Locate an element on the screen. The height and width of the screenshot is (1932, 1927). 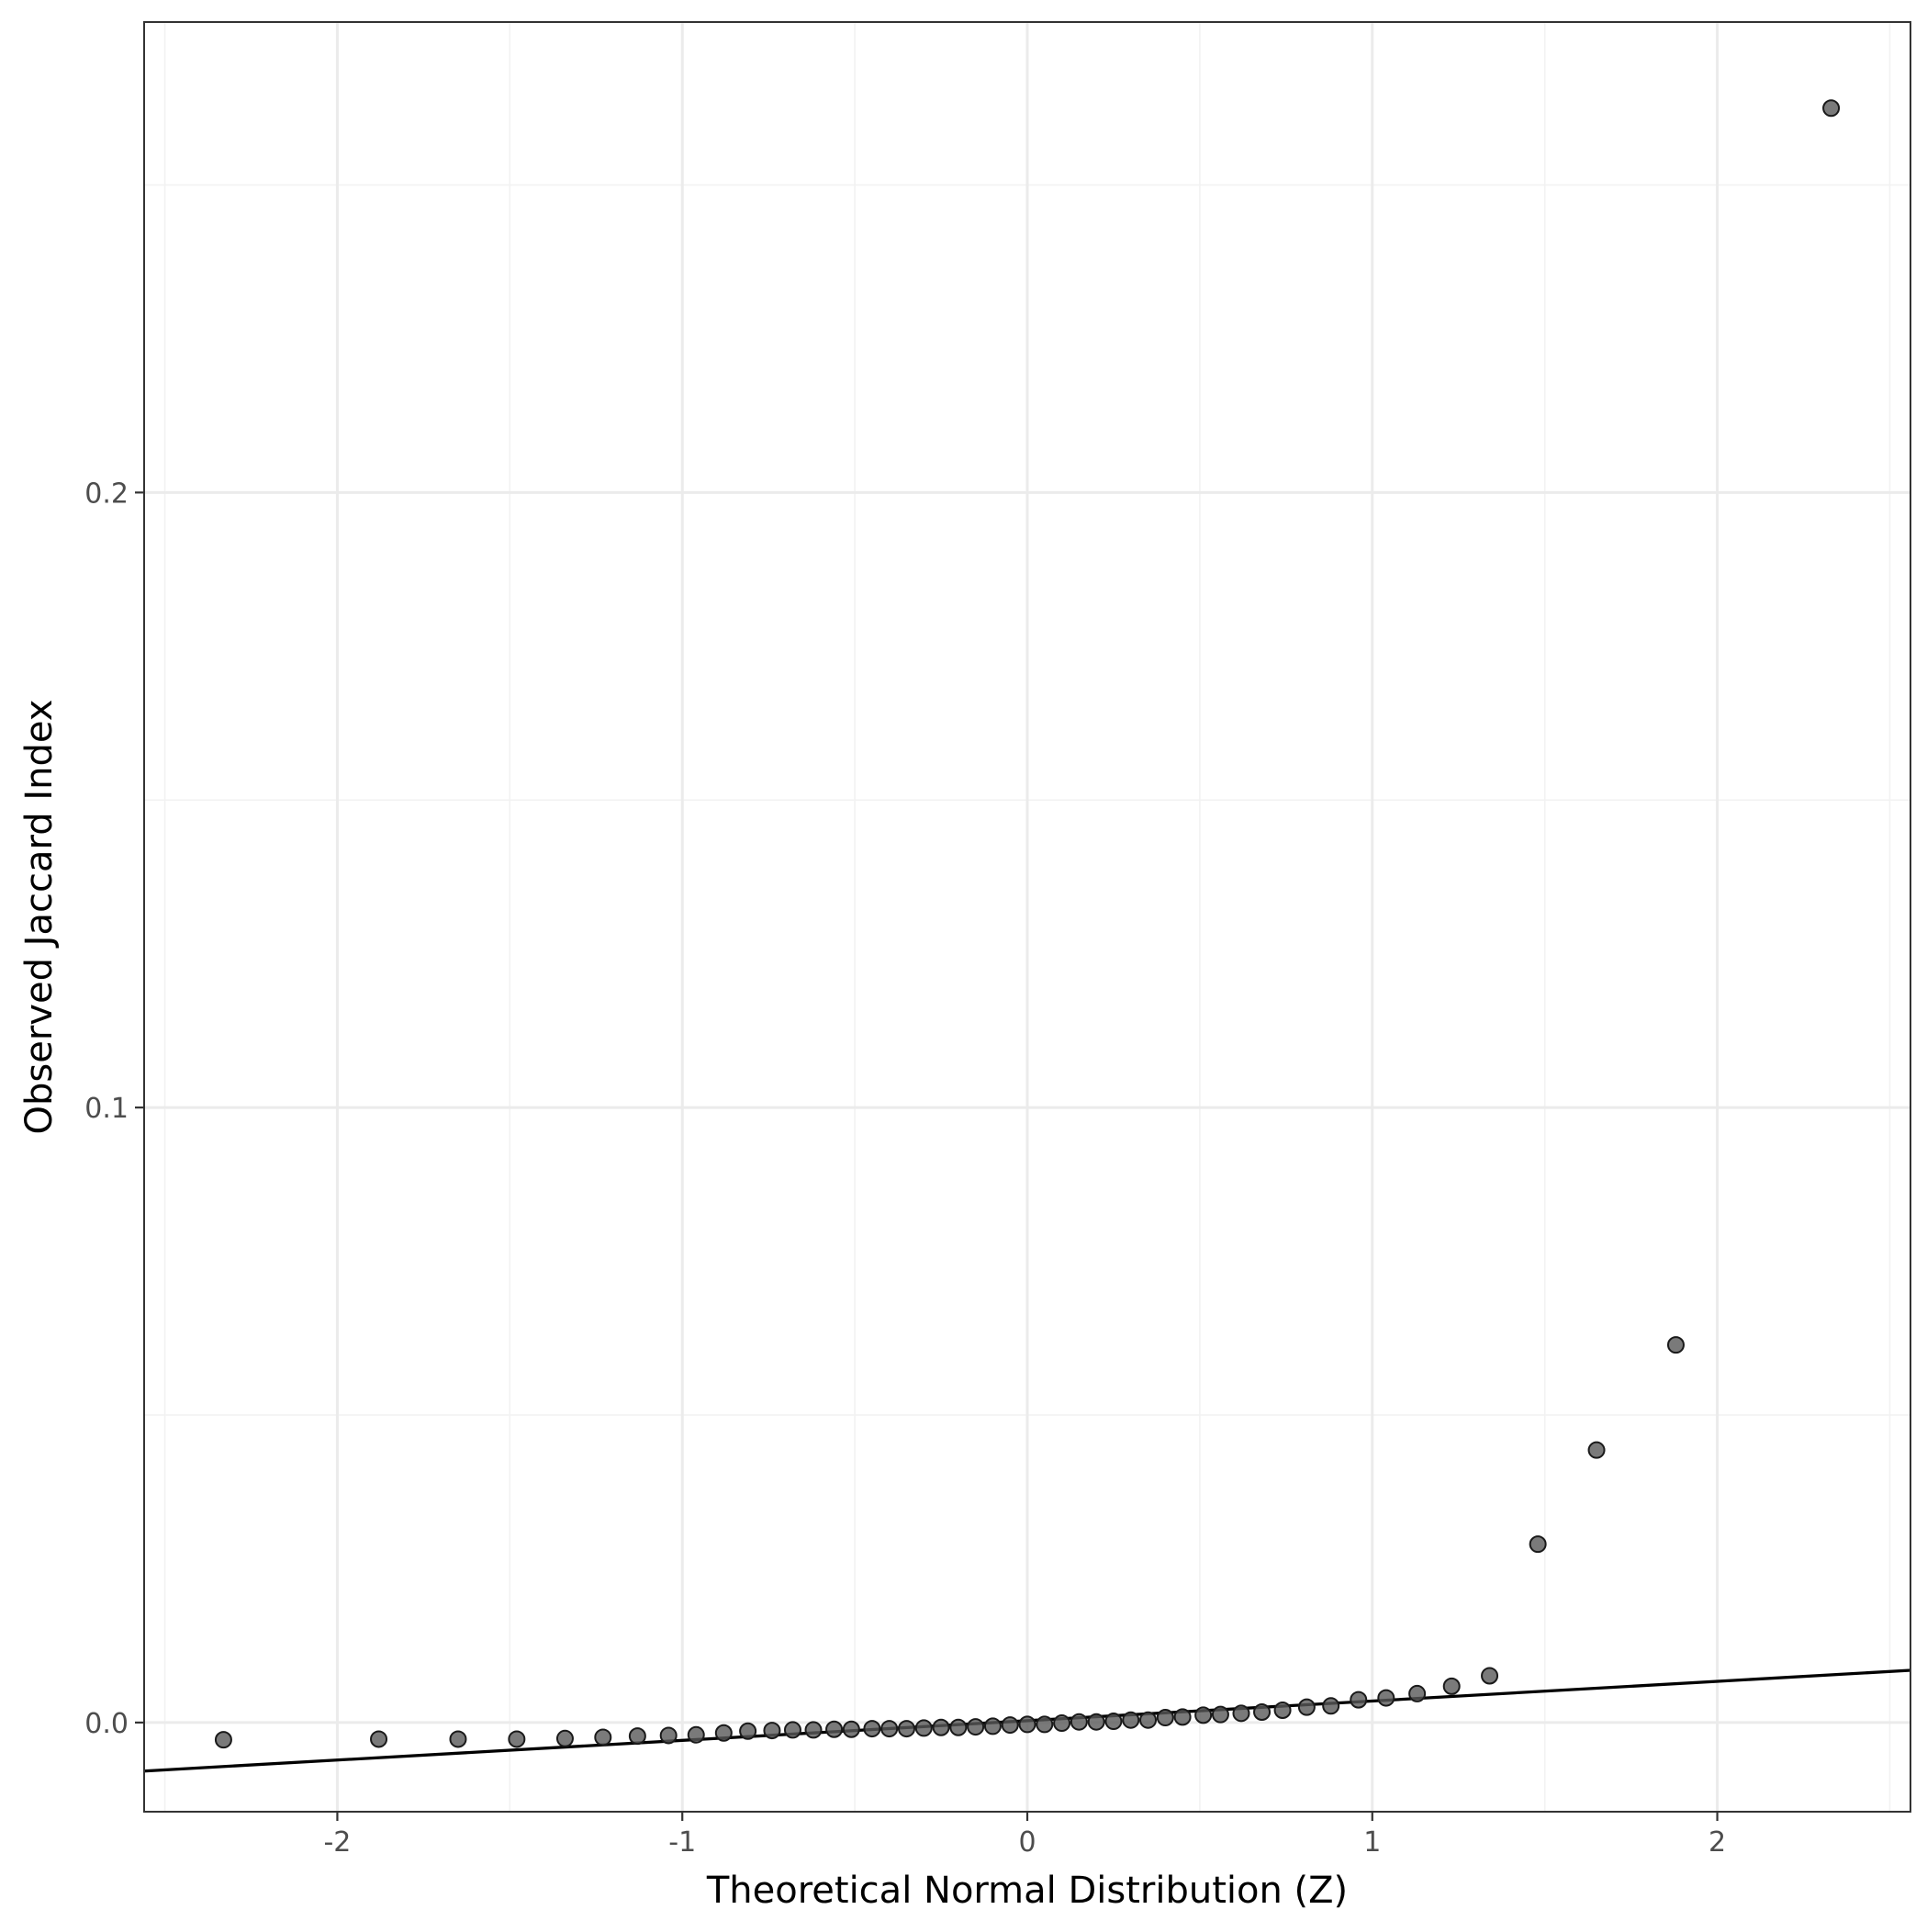
x-tick-label: 0 is located at coordinates (1027, 1842).